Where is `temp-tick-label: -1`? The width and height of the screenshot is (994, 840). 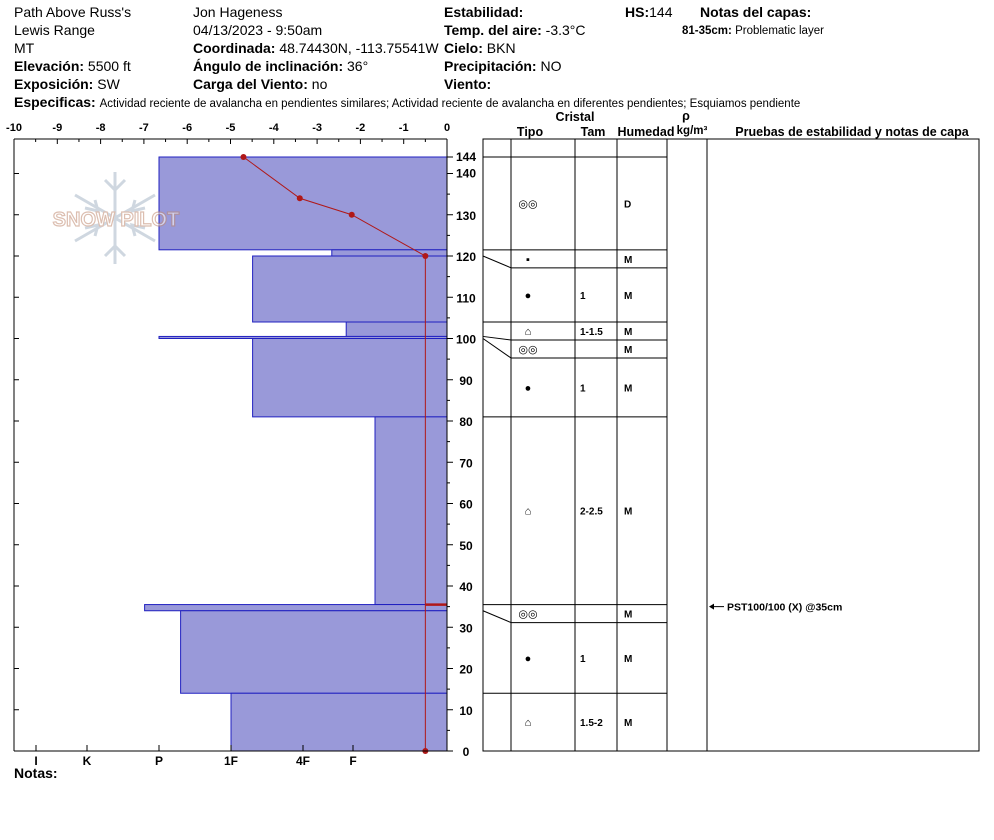
temp-tick-label: -1 is located at coordinates (404, 128).